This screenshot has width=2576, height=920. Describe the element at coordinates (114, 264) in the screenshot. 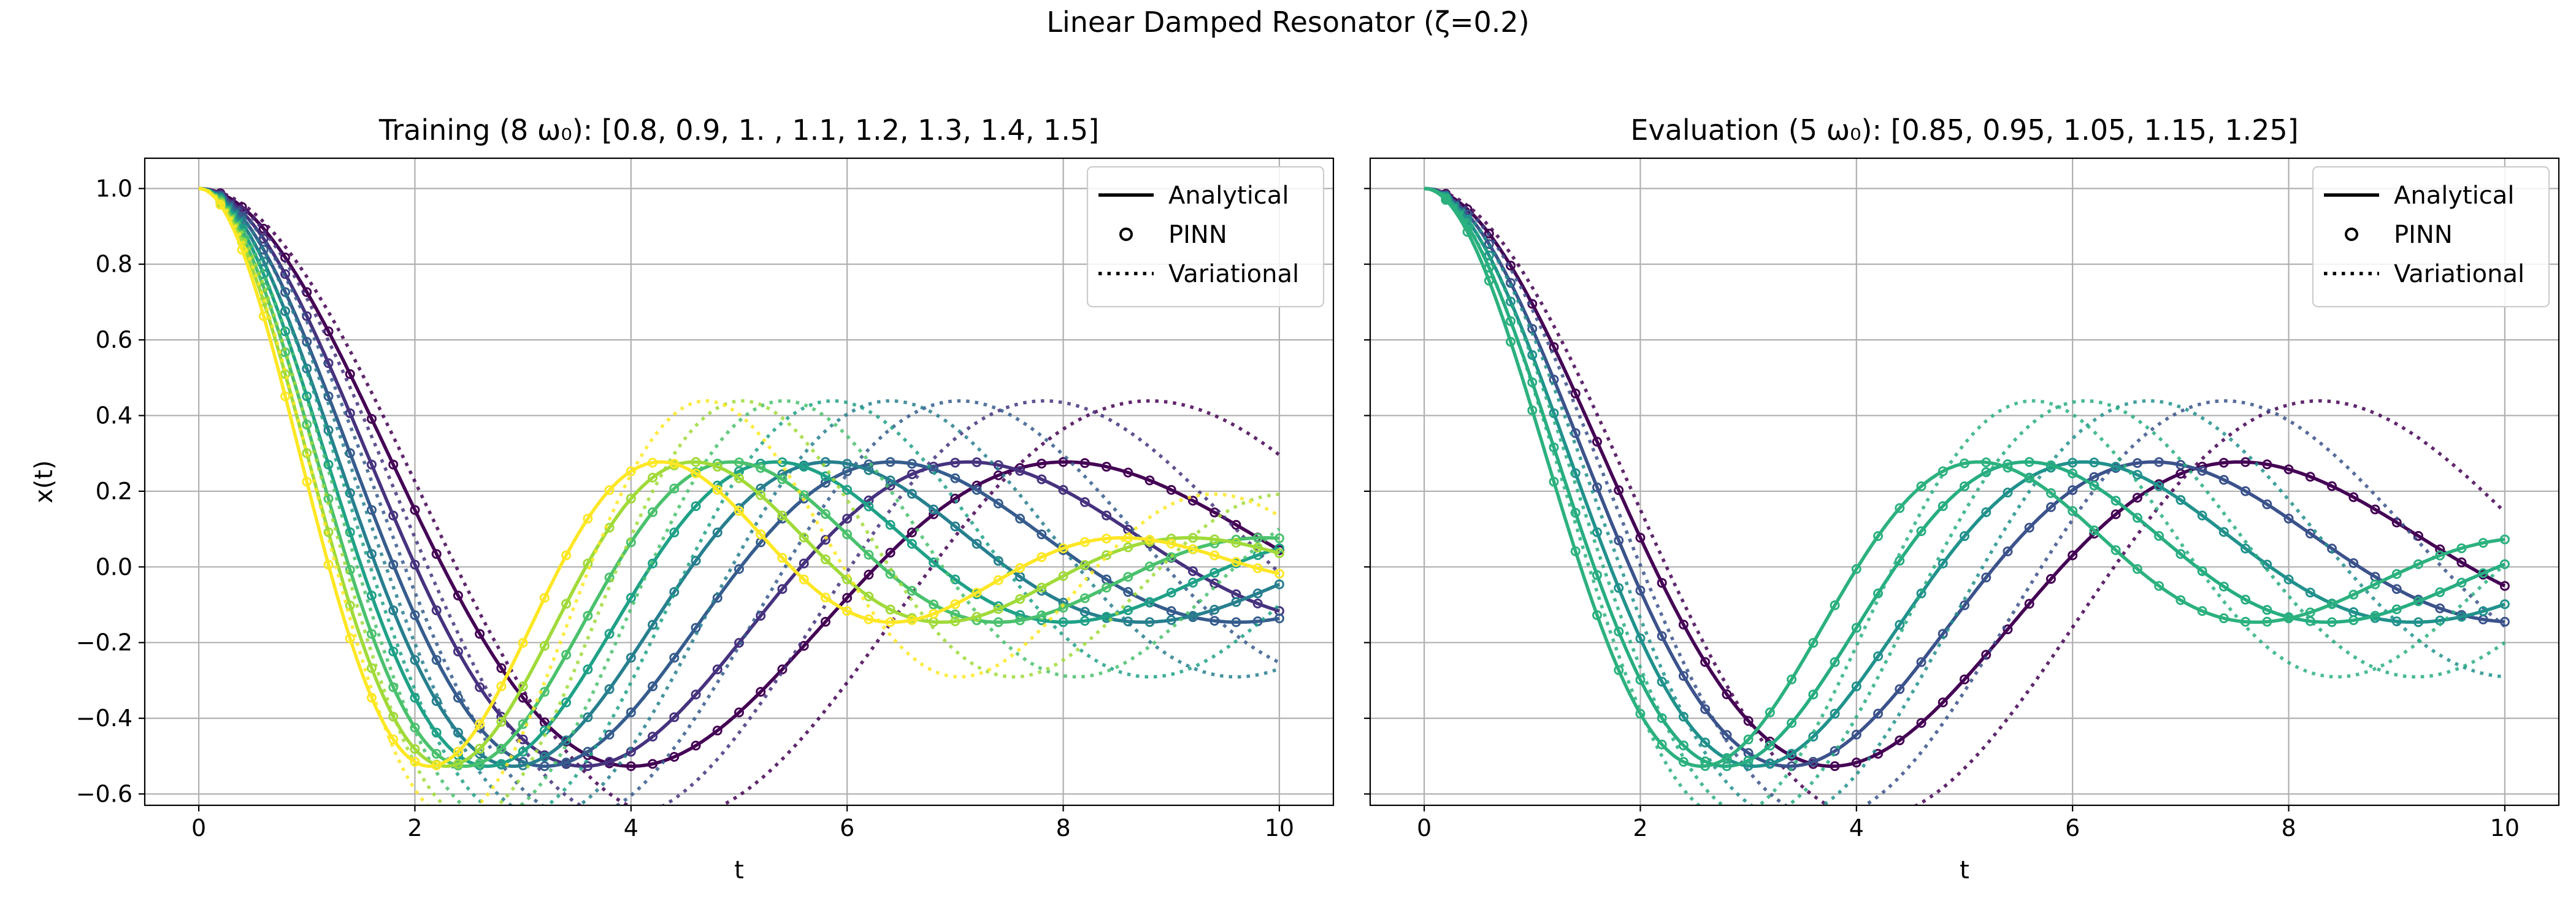

I see `y-tick-label-7: 0.8` at that location.